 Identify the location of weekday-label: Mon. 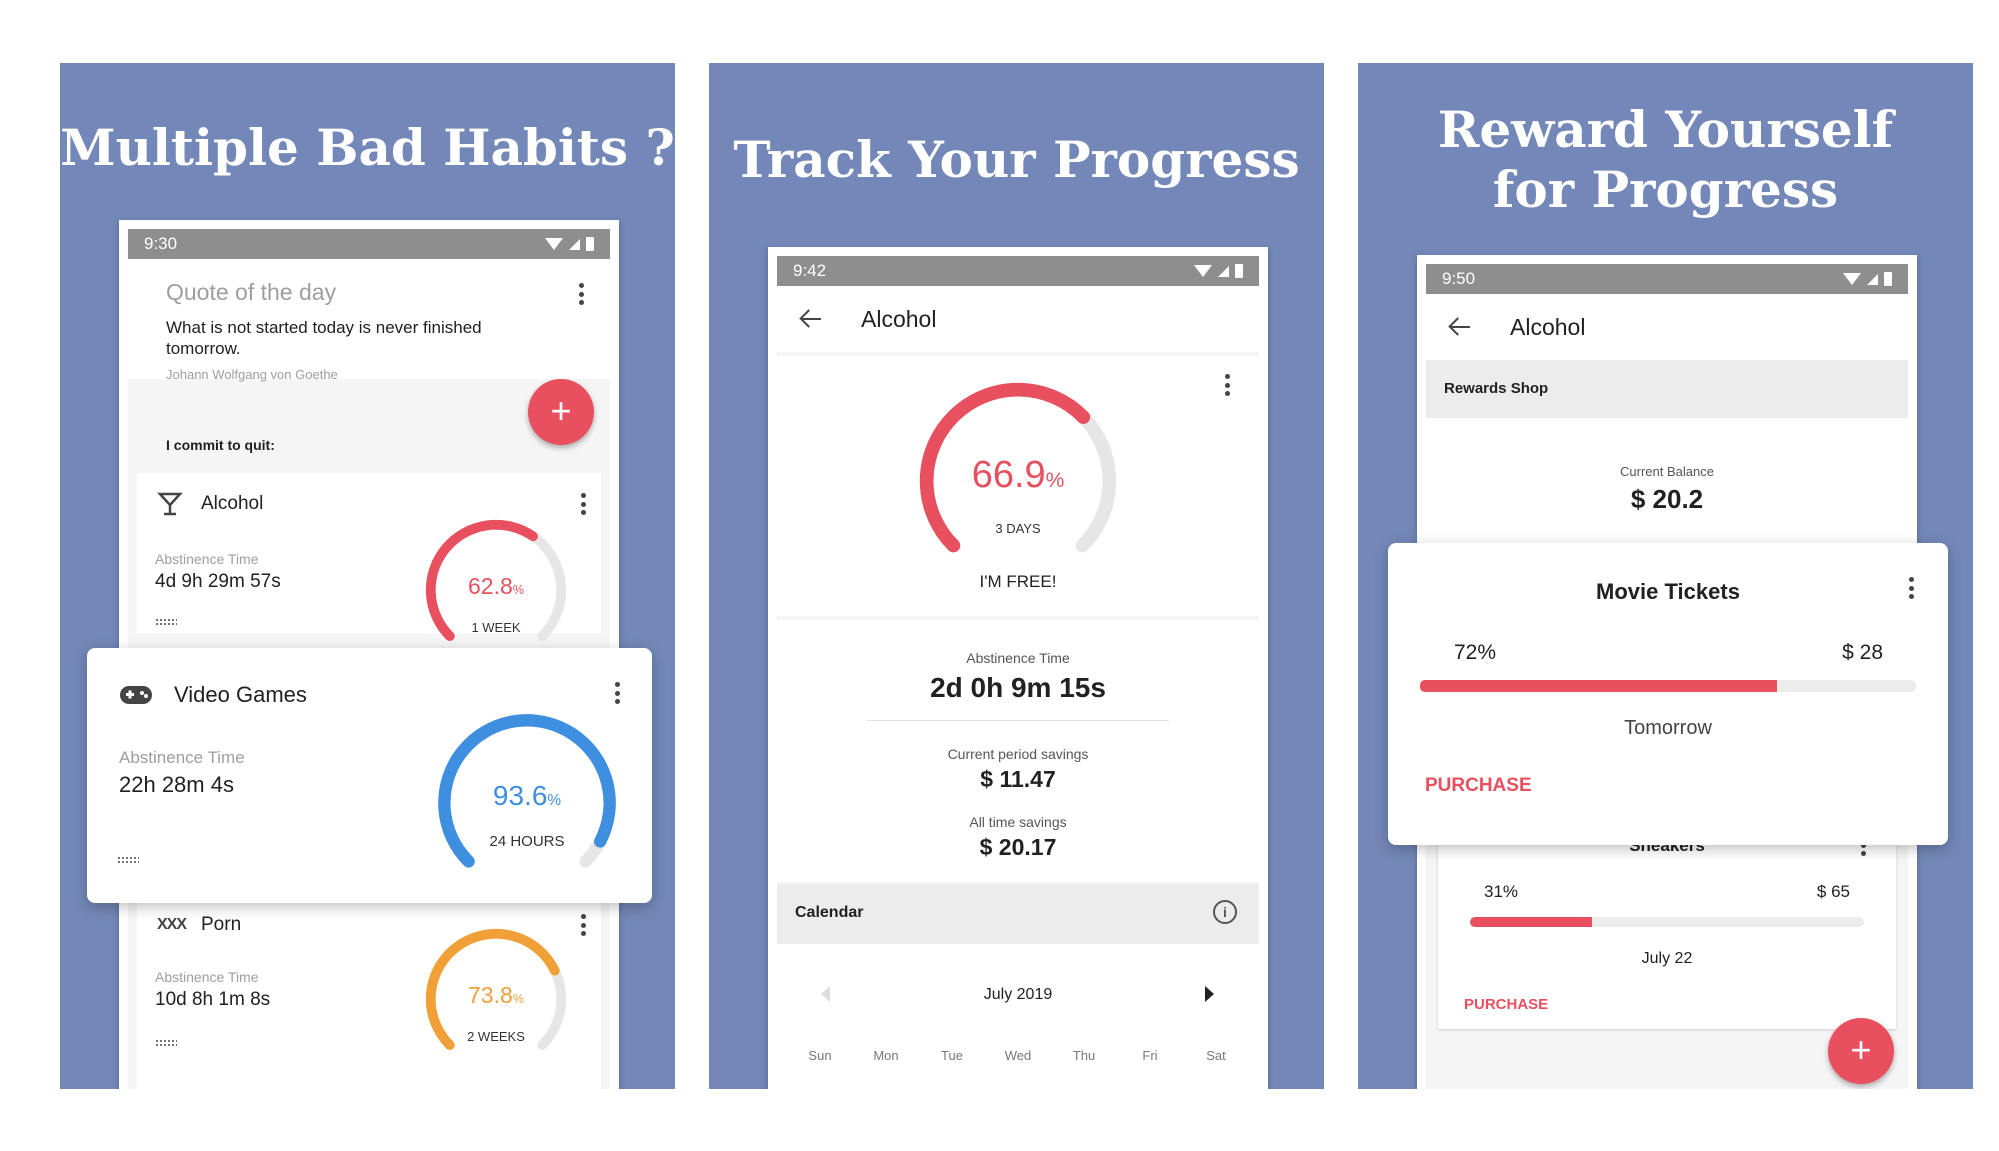
(886, 1055).